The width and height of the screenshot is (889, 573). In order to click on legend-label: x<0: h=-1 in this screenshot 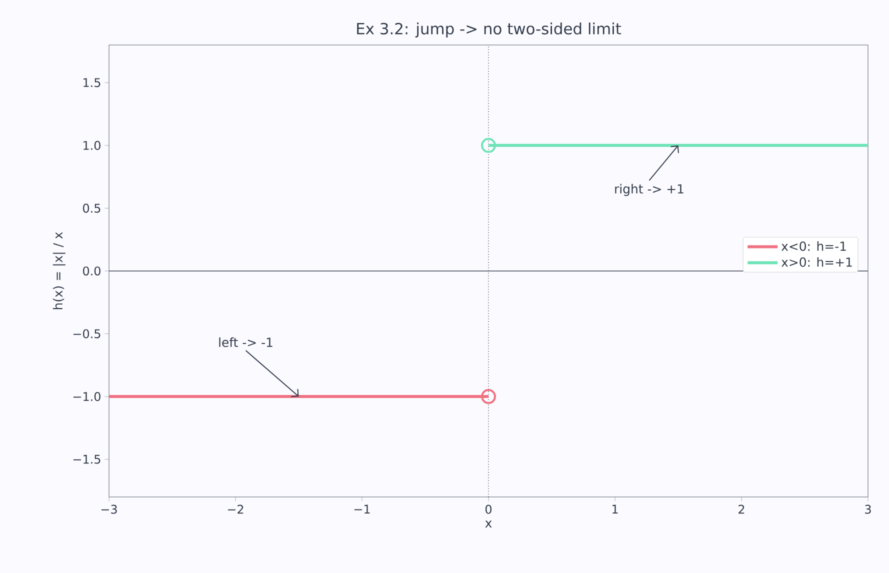, I will do `click(813, 246)`.